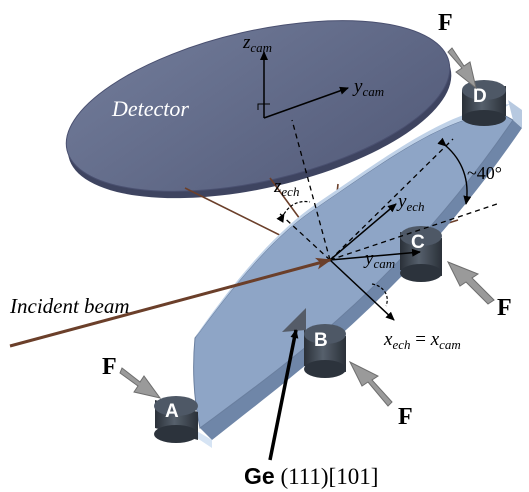 The width and height of the screenshot is (529, 492). Describe the element at coordinates (379, 295) in the screenshot. I see `rotation-arc-icon` at that location.